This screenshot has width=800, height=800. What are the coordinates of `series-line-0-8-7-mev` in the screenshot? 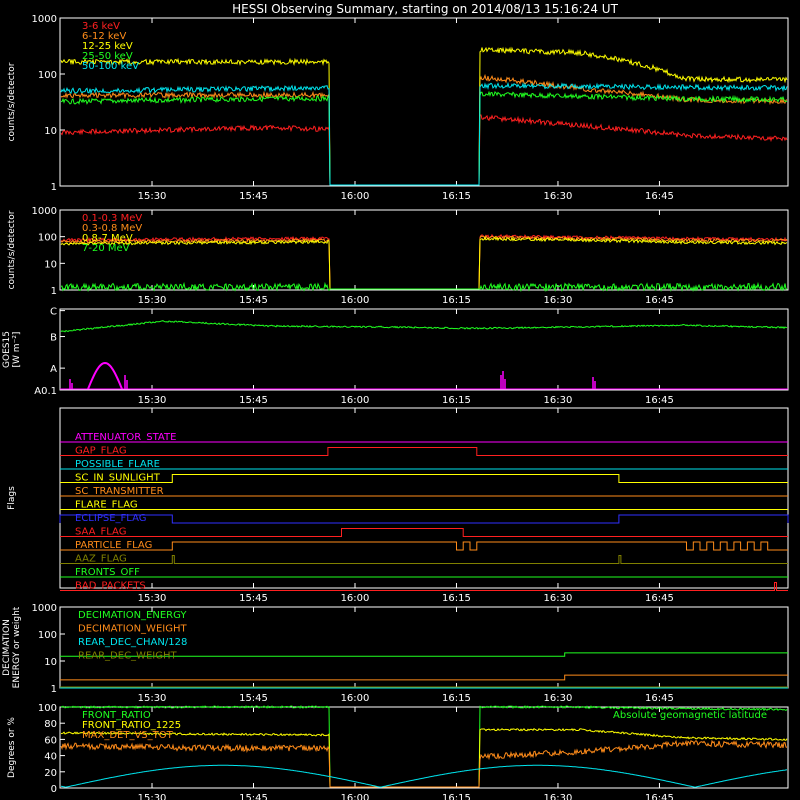 It's located at (424, 263).